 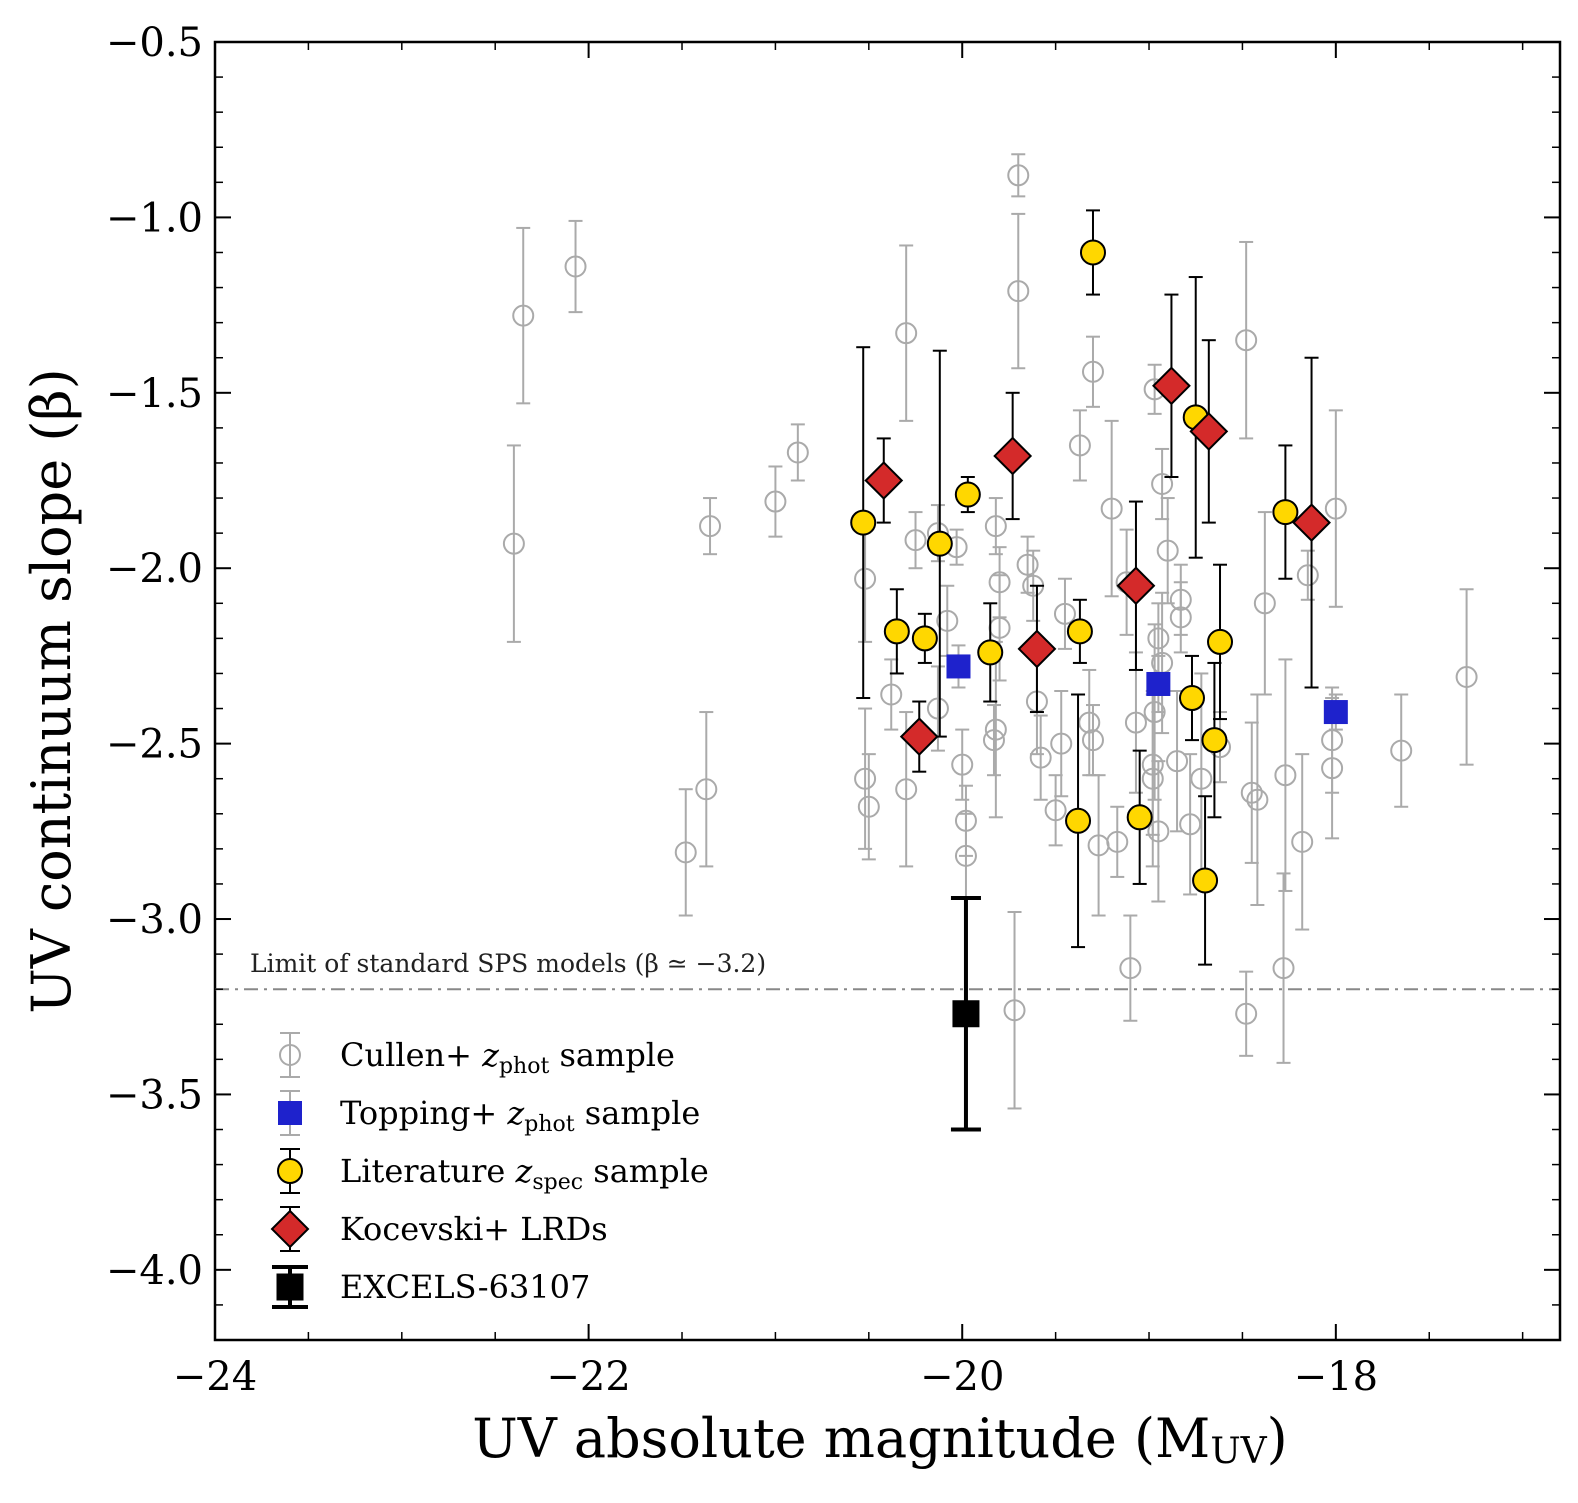 What do you see at coordinates (520, 1115) in the screenshot?
I see `legend-label: Topping+ zphot sample` at bounding box center [520, 1115].